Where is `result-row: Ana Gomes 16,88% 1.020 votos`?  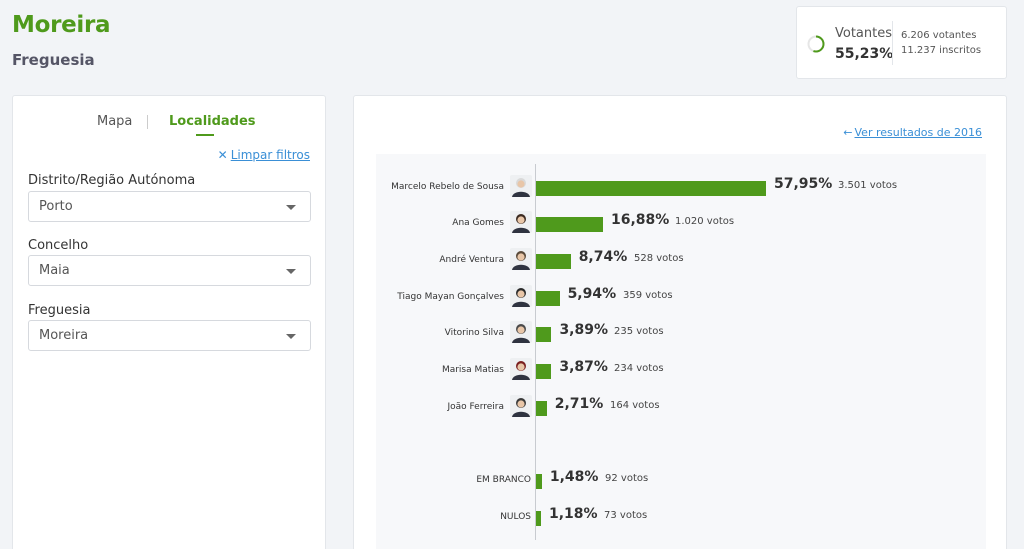 result-row: Ana Gomes 16,88% 1.020 votos is located at coordinates (681, 223).